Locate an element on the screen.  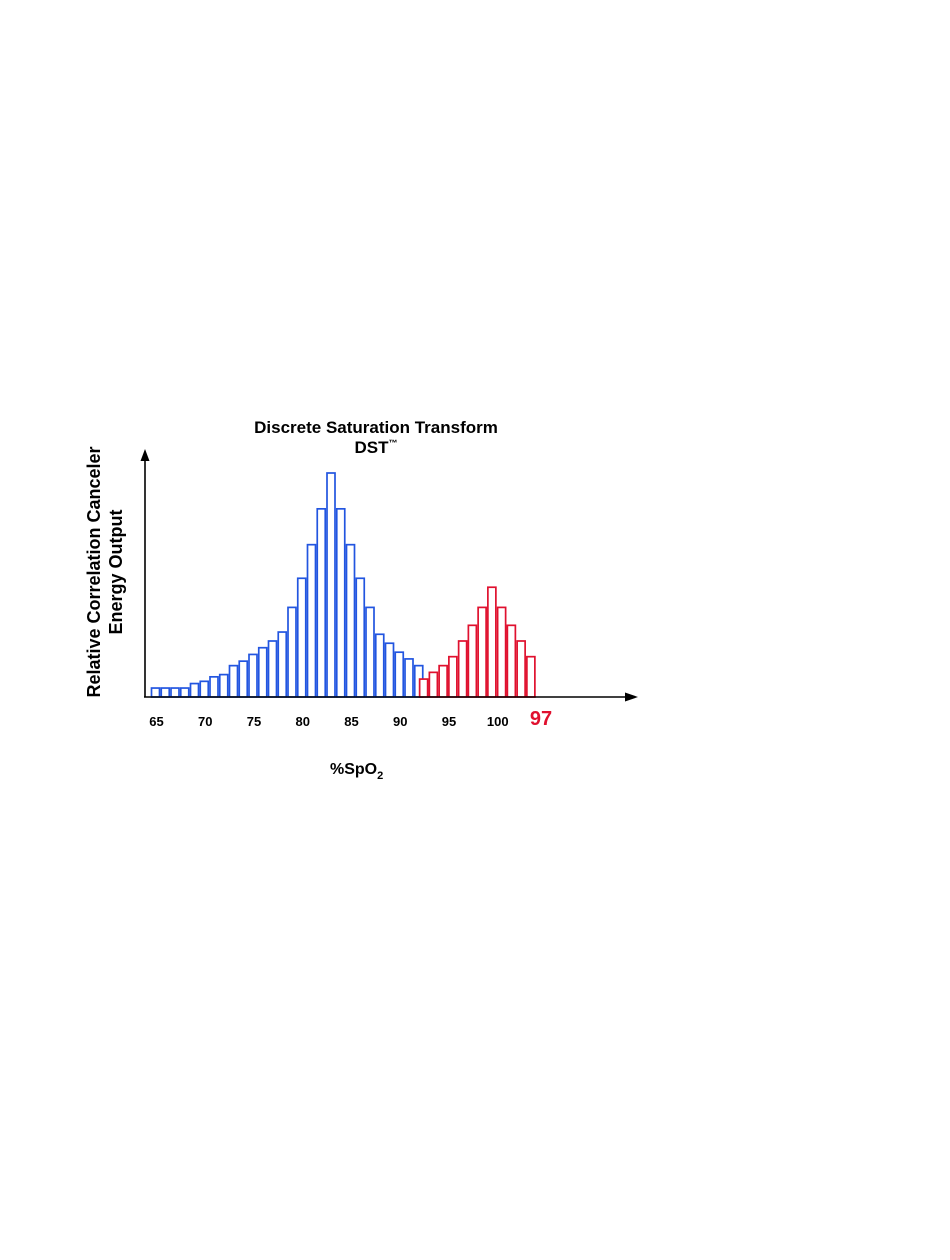
x-axis-arrow is located at coordinates (631, 697).